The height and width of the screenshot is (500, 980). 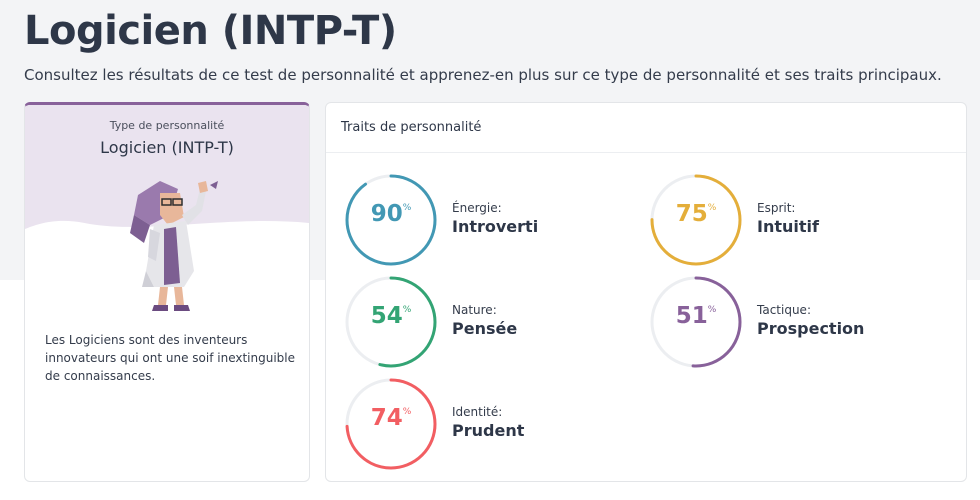 I want to click on trait-label: Esprit:, so click(x=776, y=208).